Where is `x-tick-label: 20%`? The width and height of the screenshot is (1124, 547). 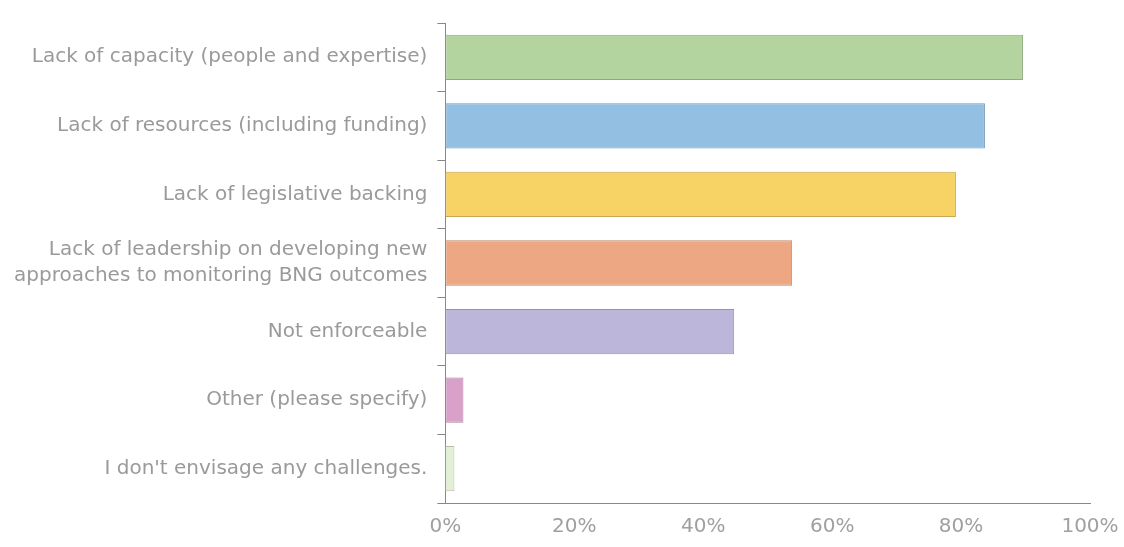 x-tick-label: 20% is located at coordinates (574, 525).